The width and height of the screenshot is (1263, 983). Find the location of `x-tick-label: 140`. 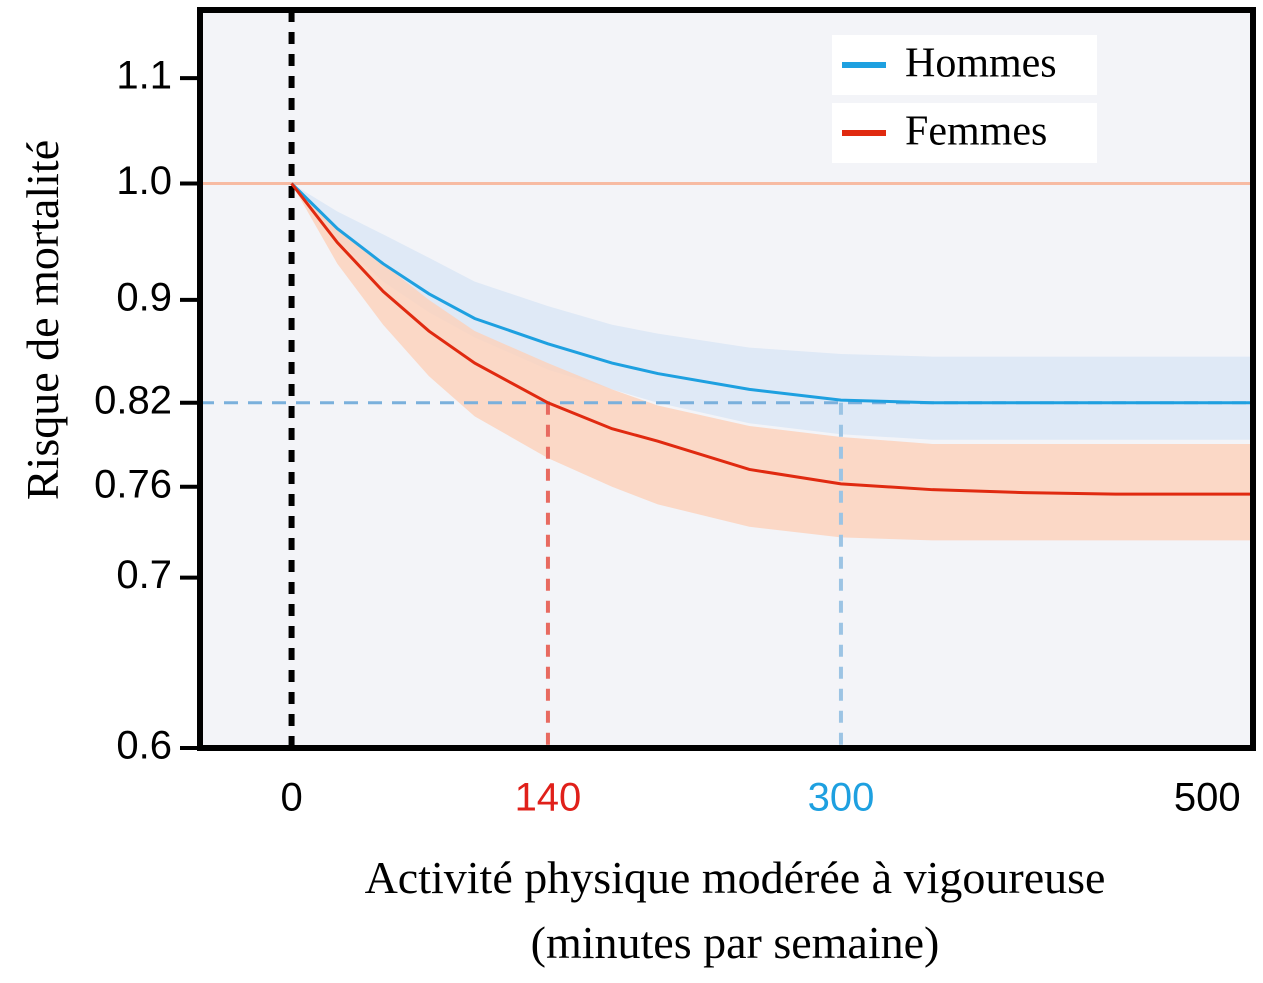

x-tick-label: 140 is located at coordinates (548, 798).